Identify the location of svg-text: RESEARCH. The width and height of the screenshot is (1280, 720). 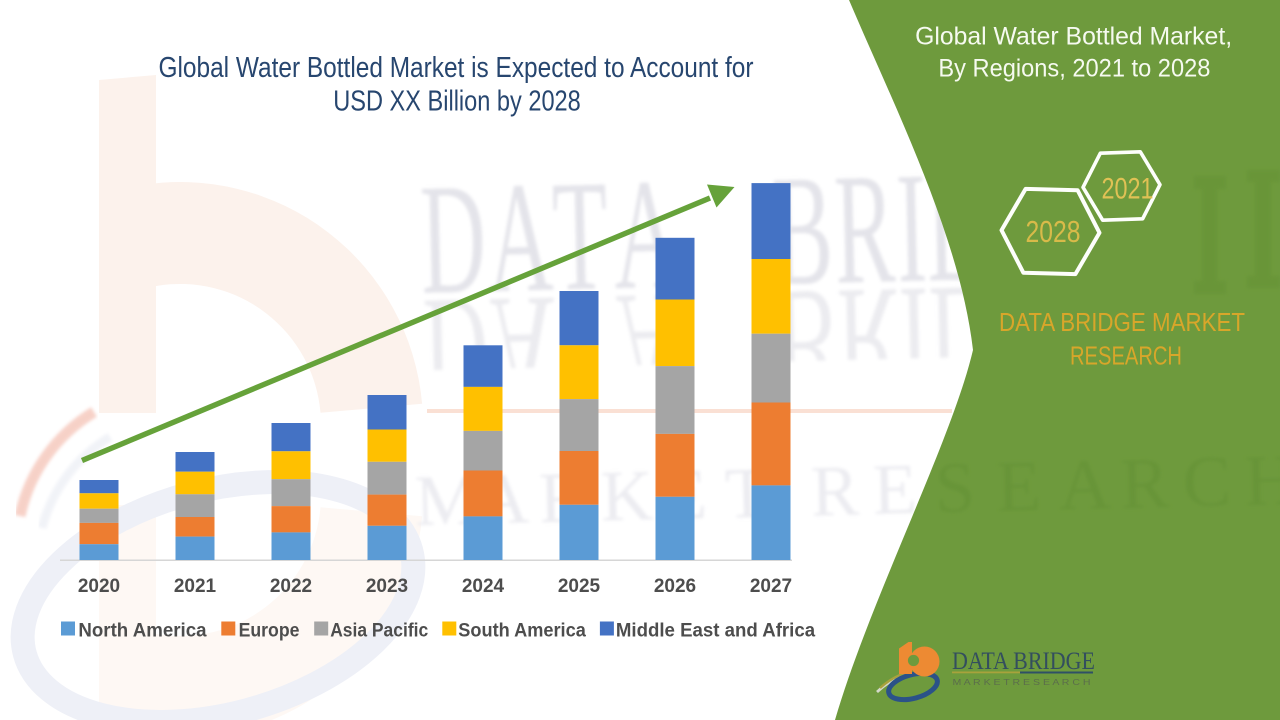
(1126, 356).